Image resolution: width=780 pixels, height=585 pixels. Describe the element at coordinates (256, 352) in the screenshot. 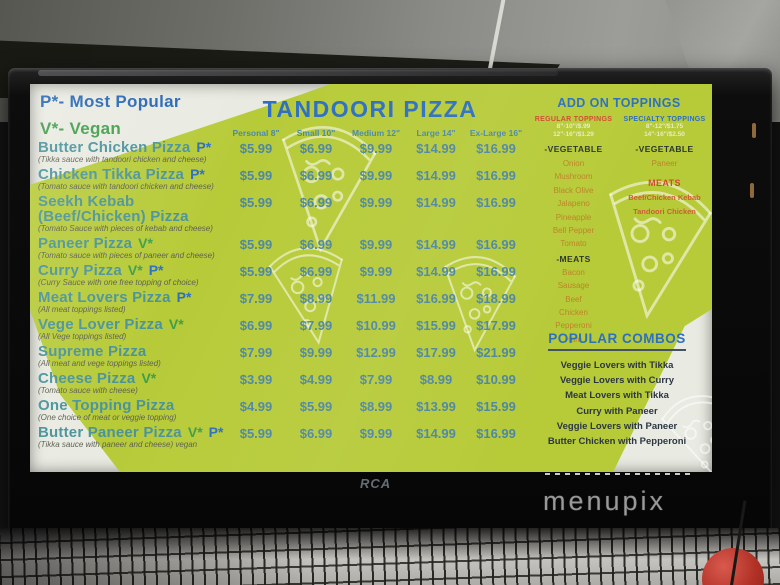

I see `price-personal: $7.99` at that location.